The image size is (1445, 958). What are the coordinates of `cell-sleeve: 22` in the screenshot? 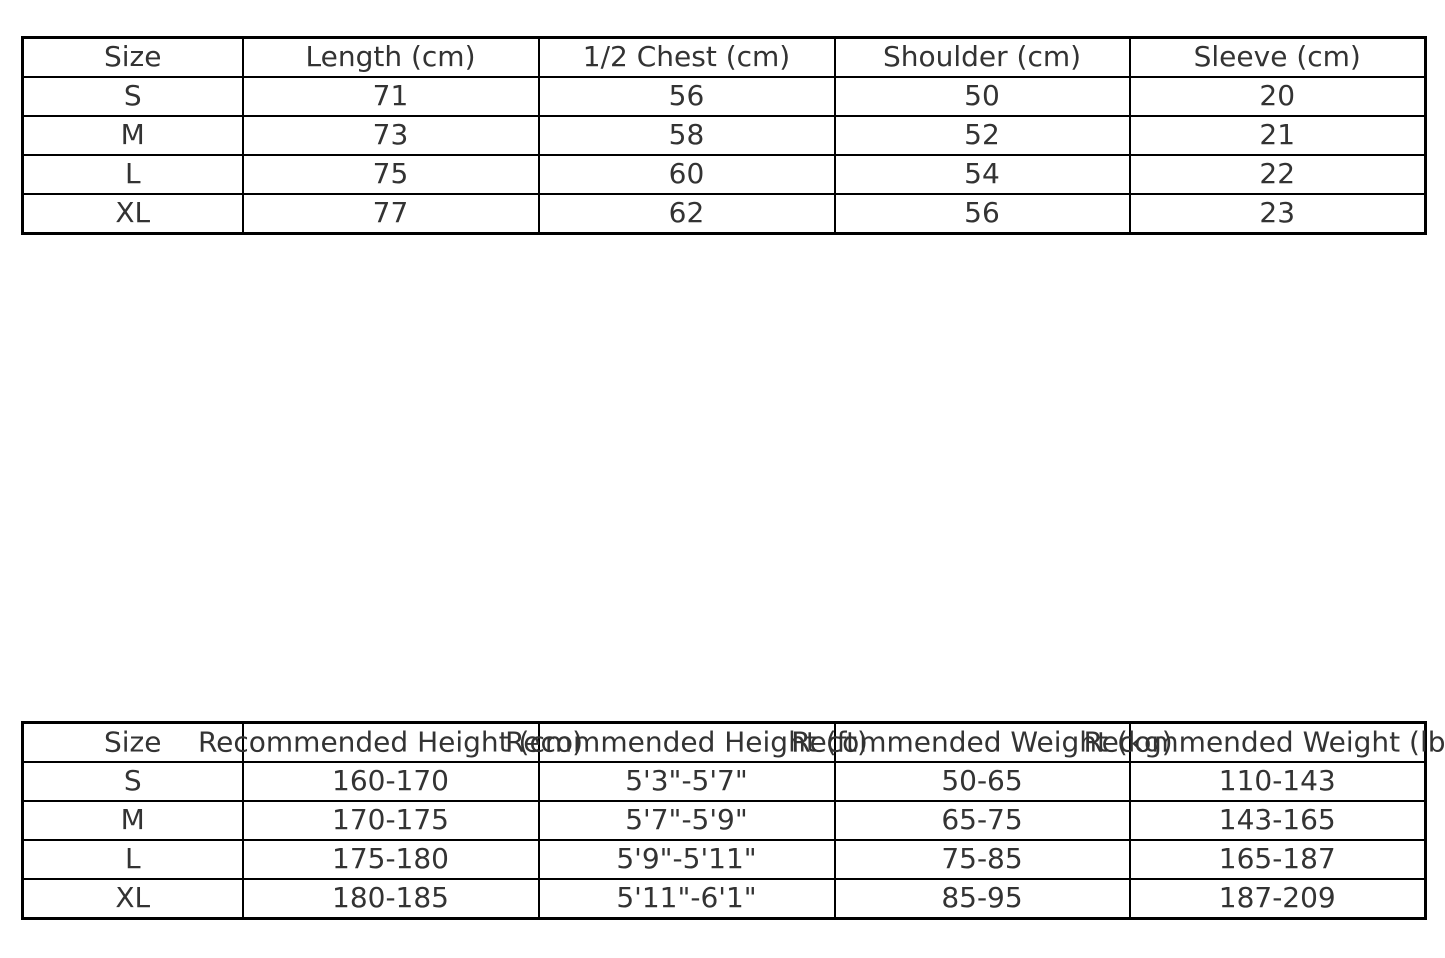 It's located at (1277, 174).